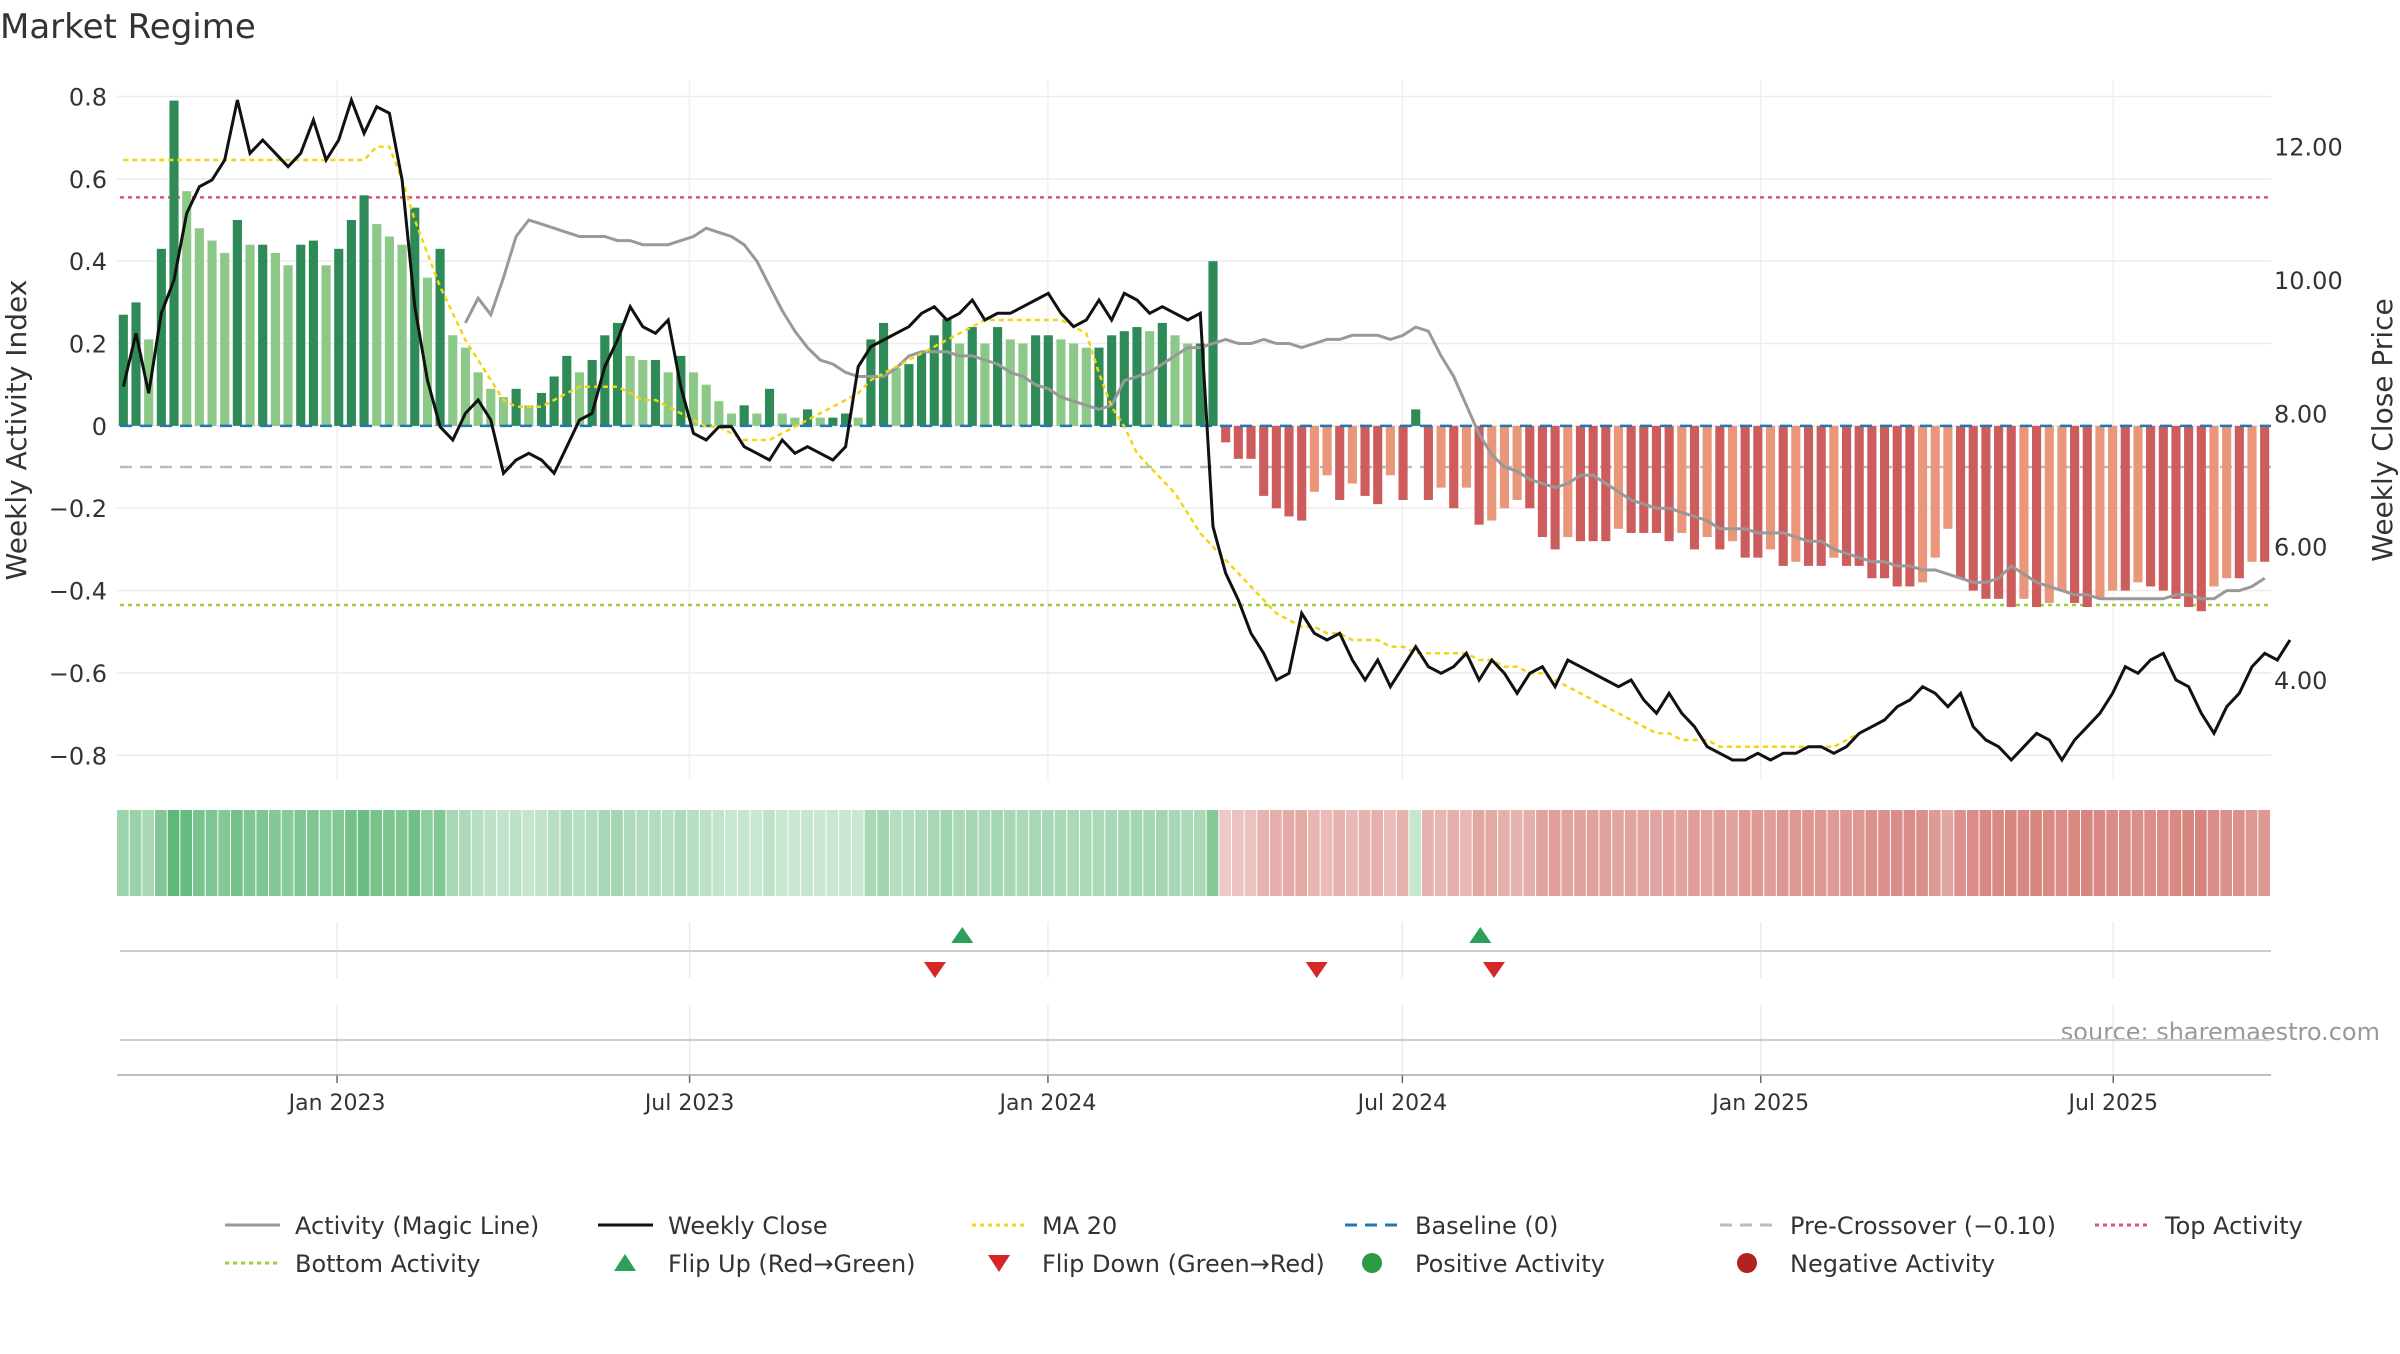  Describe the element at coordinates (88, 345) in the screenshot. I see `y-tick-label: 0.2` at that location.